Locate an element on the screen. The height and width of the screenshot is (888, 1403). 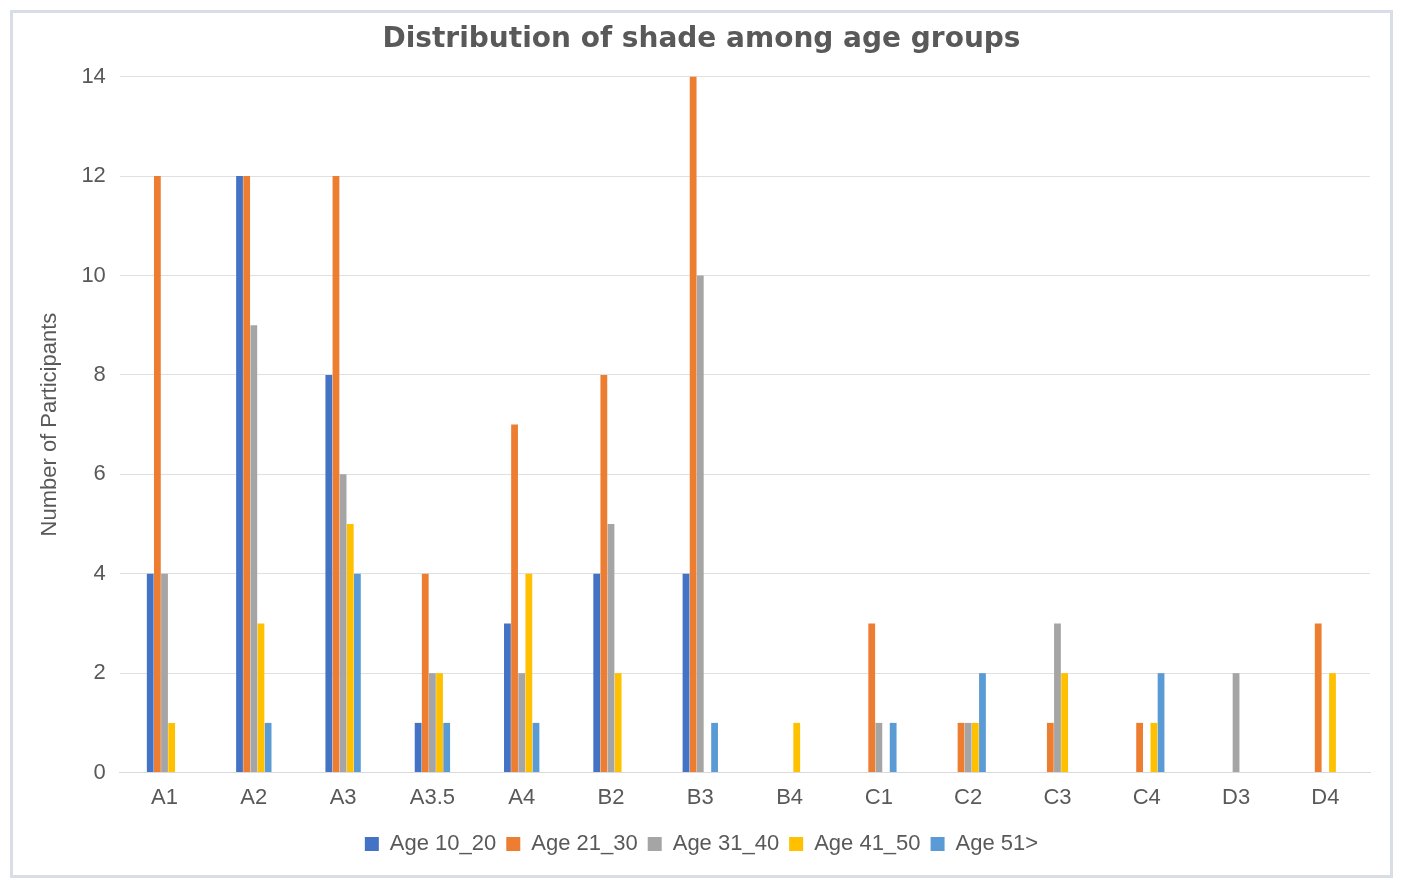
y-axis-title: Number of Participants is located at coordinates (49, 424).